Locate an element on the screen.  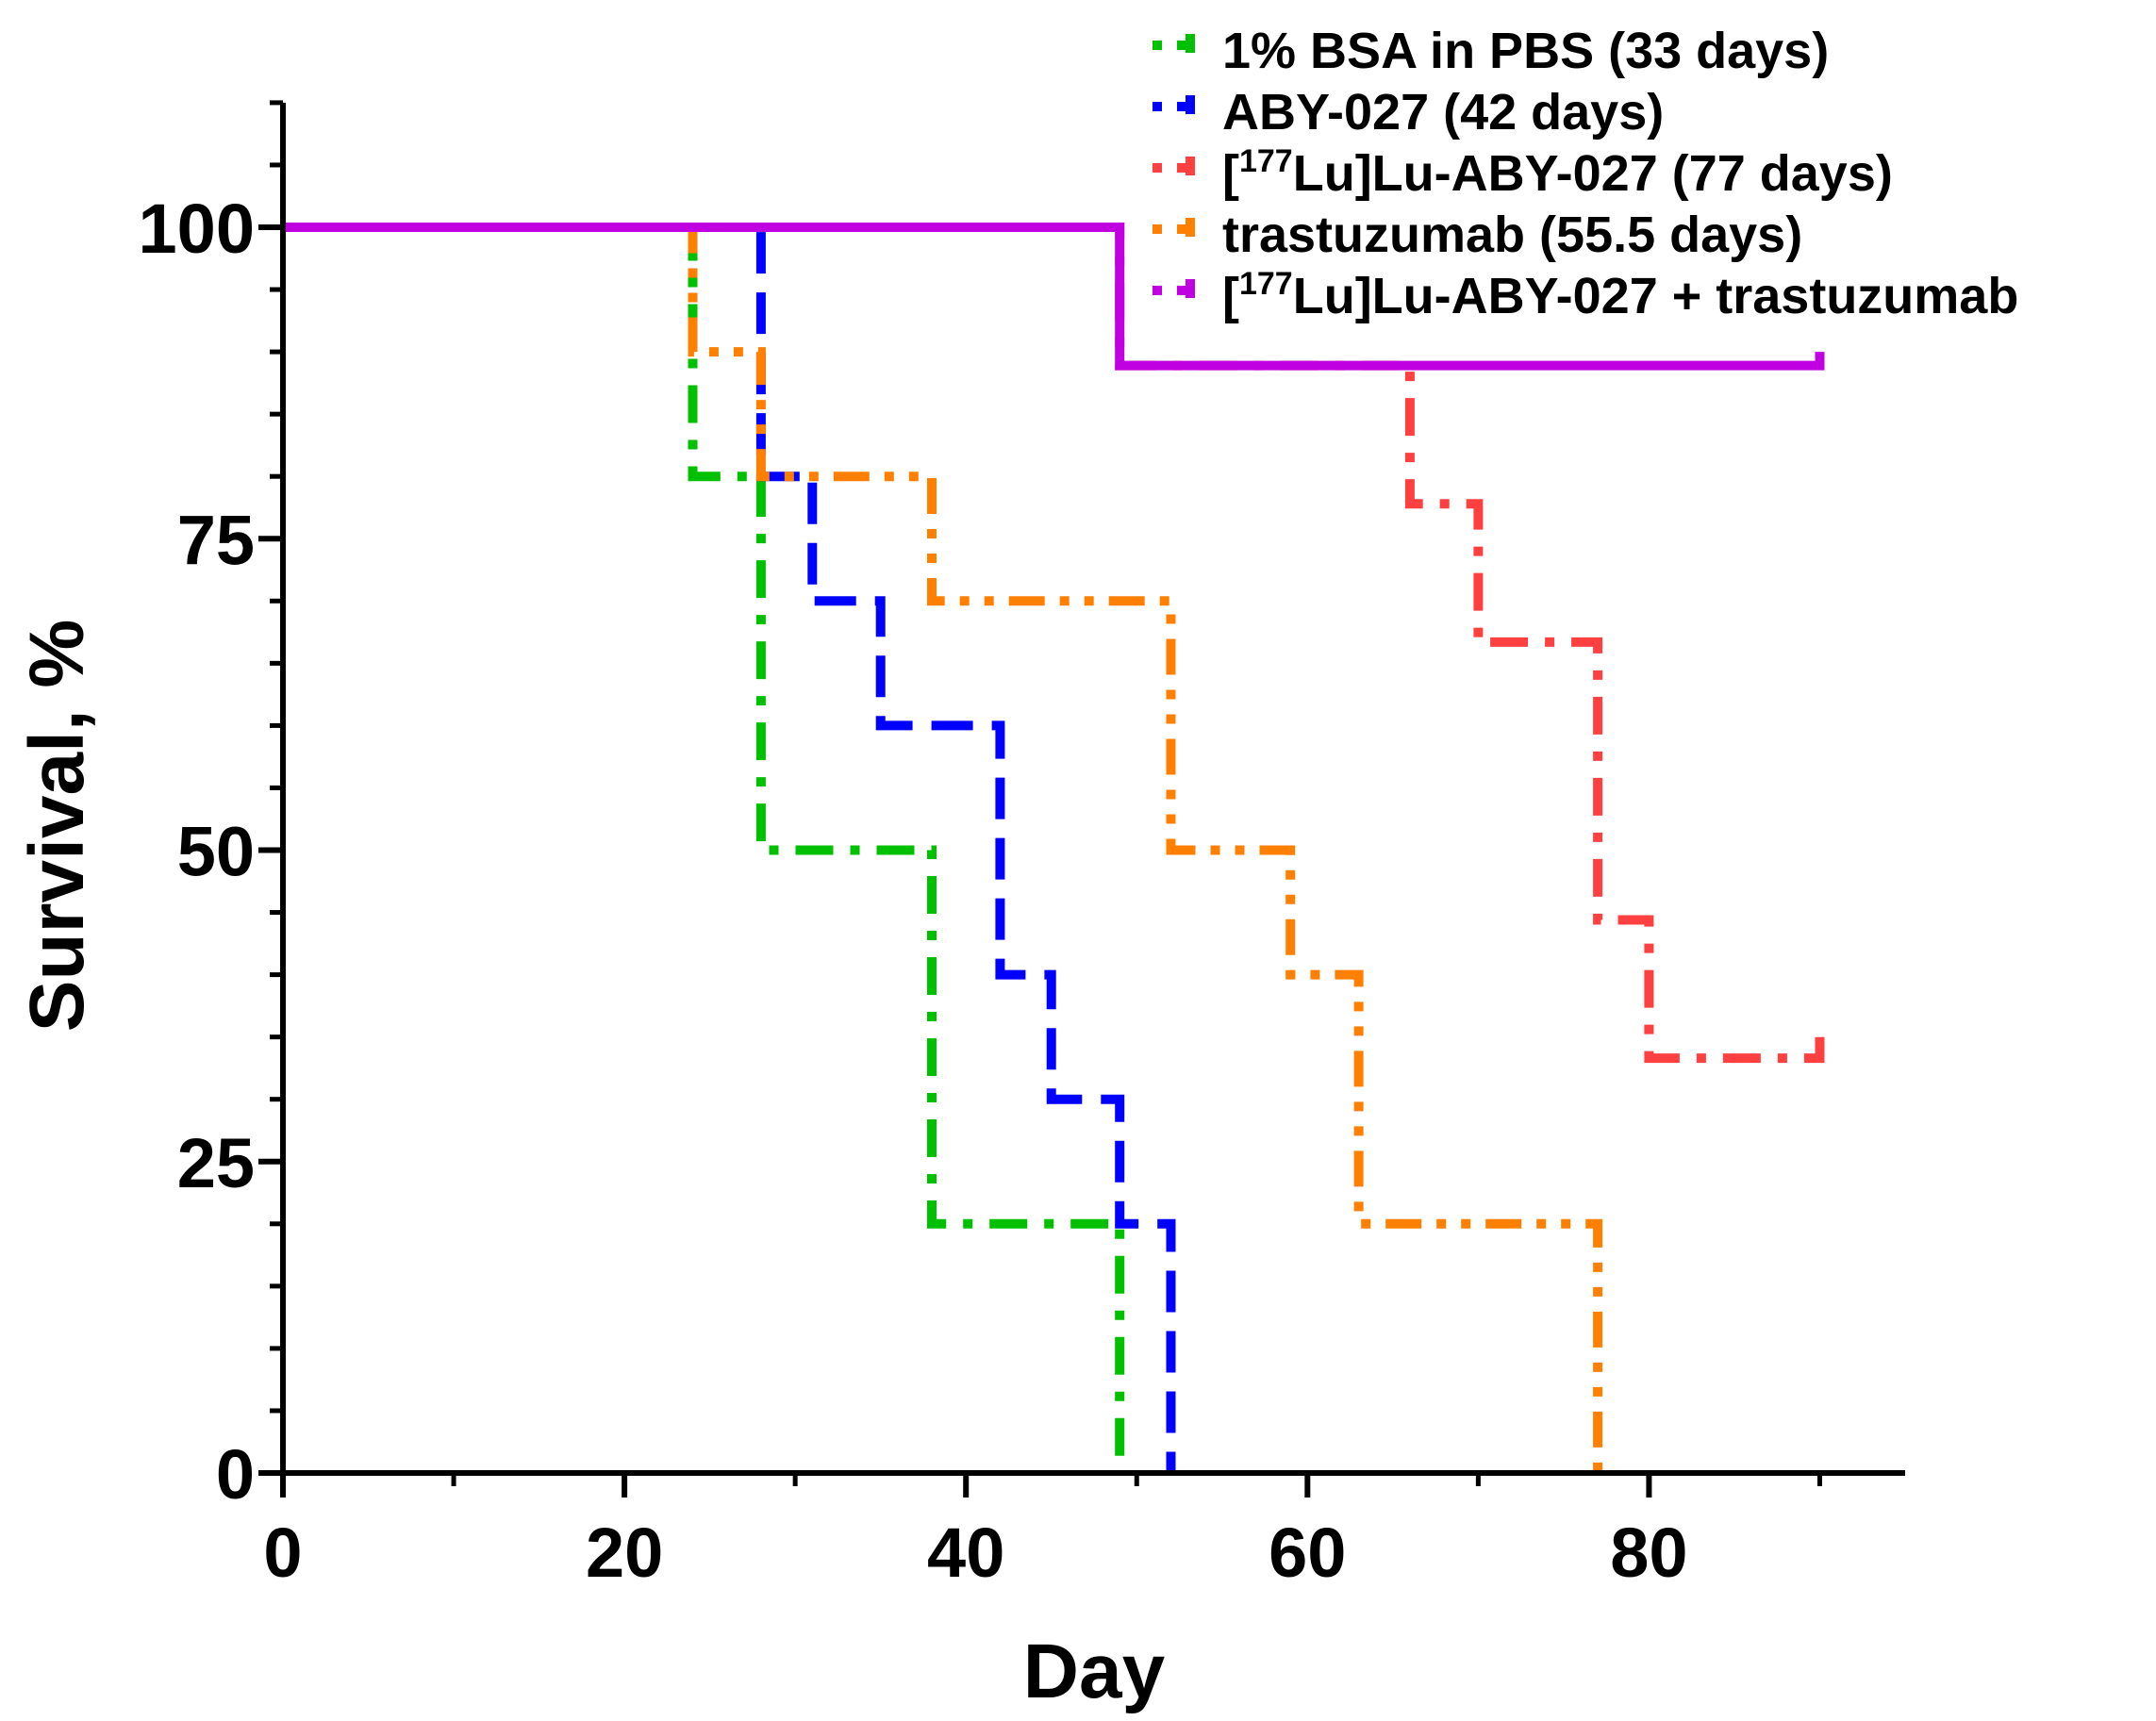
x-tick-label: 80 is located at coordinates (1649, 1553).